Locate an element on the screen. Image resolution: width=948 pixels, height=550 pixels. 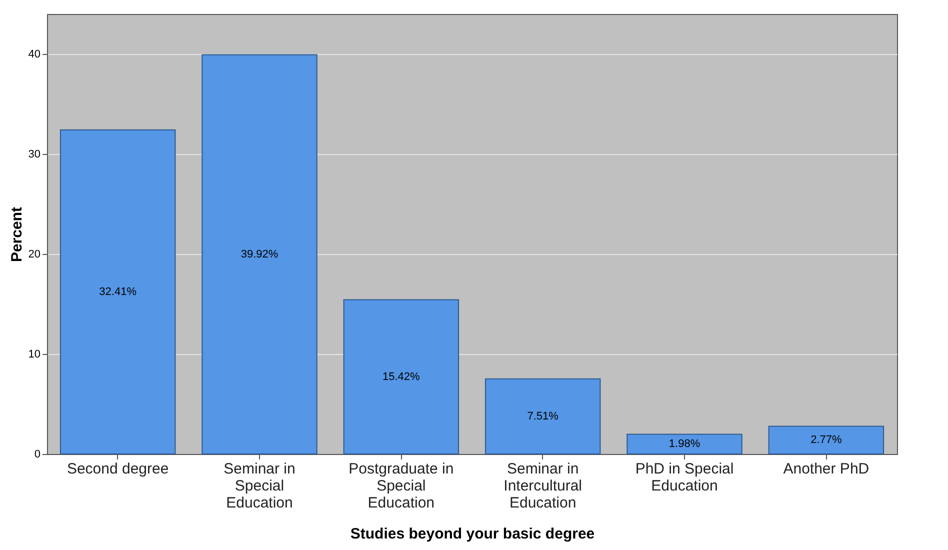
data-label: 7.51% is located at coordinates (543, 416).